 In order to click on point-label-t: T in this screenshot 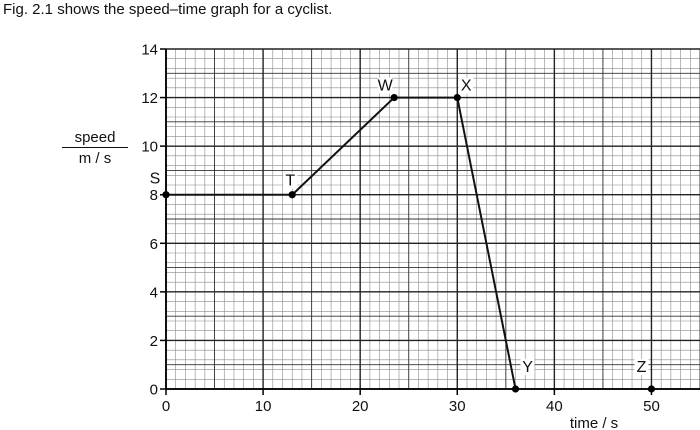, I will do `click(290, 181)`.